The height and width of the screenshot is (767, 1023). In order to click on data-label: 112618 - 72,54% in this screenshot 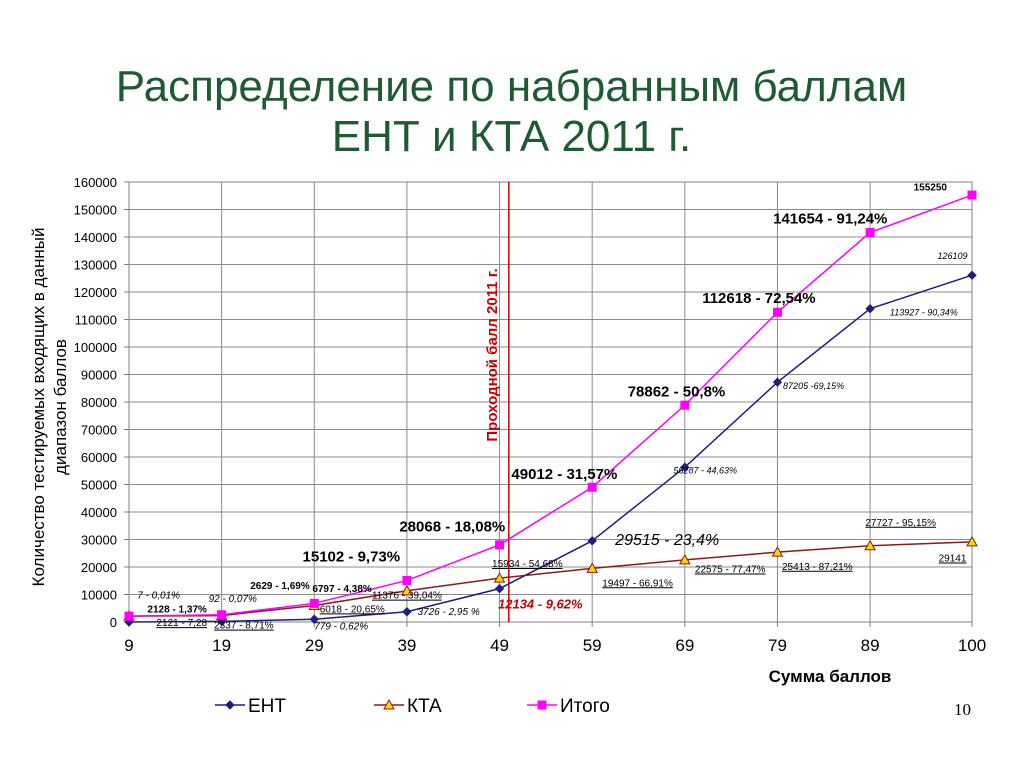, I will do `click(758, 298)`.